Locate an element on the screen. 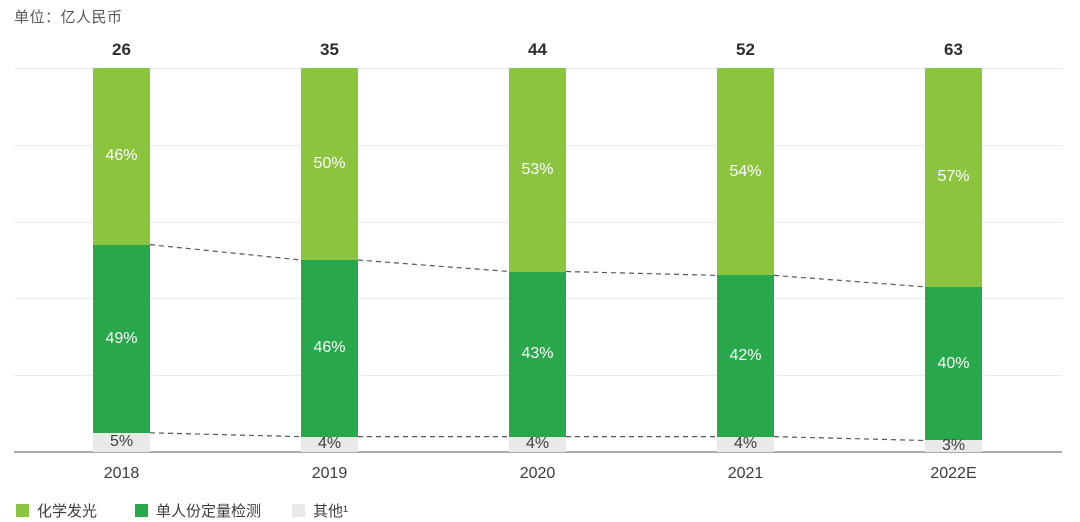 The width and height of the screenshot is (1080, 522). segment-value-label: 57% is located at coordinates (953, 177).